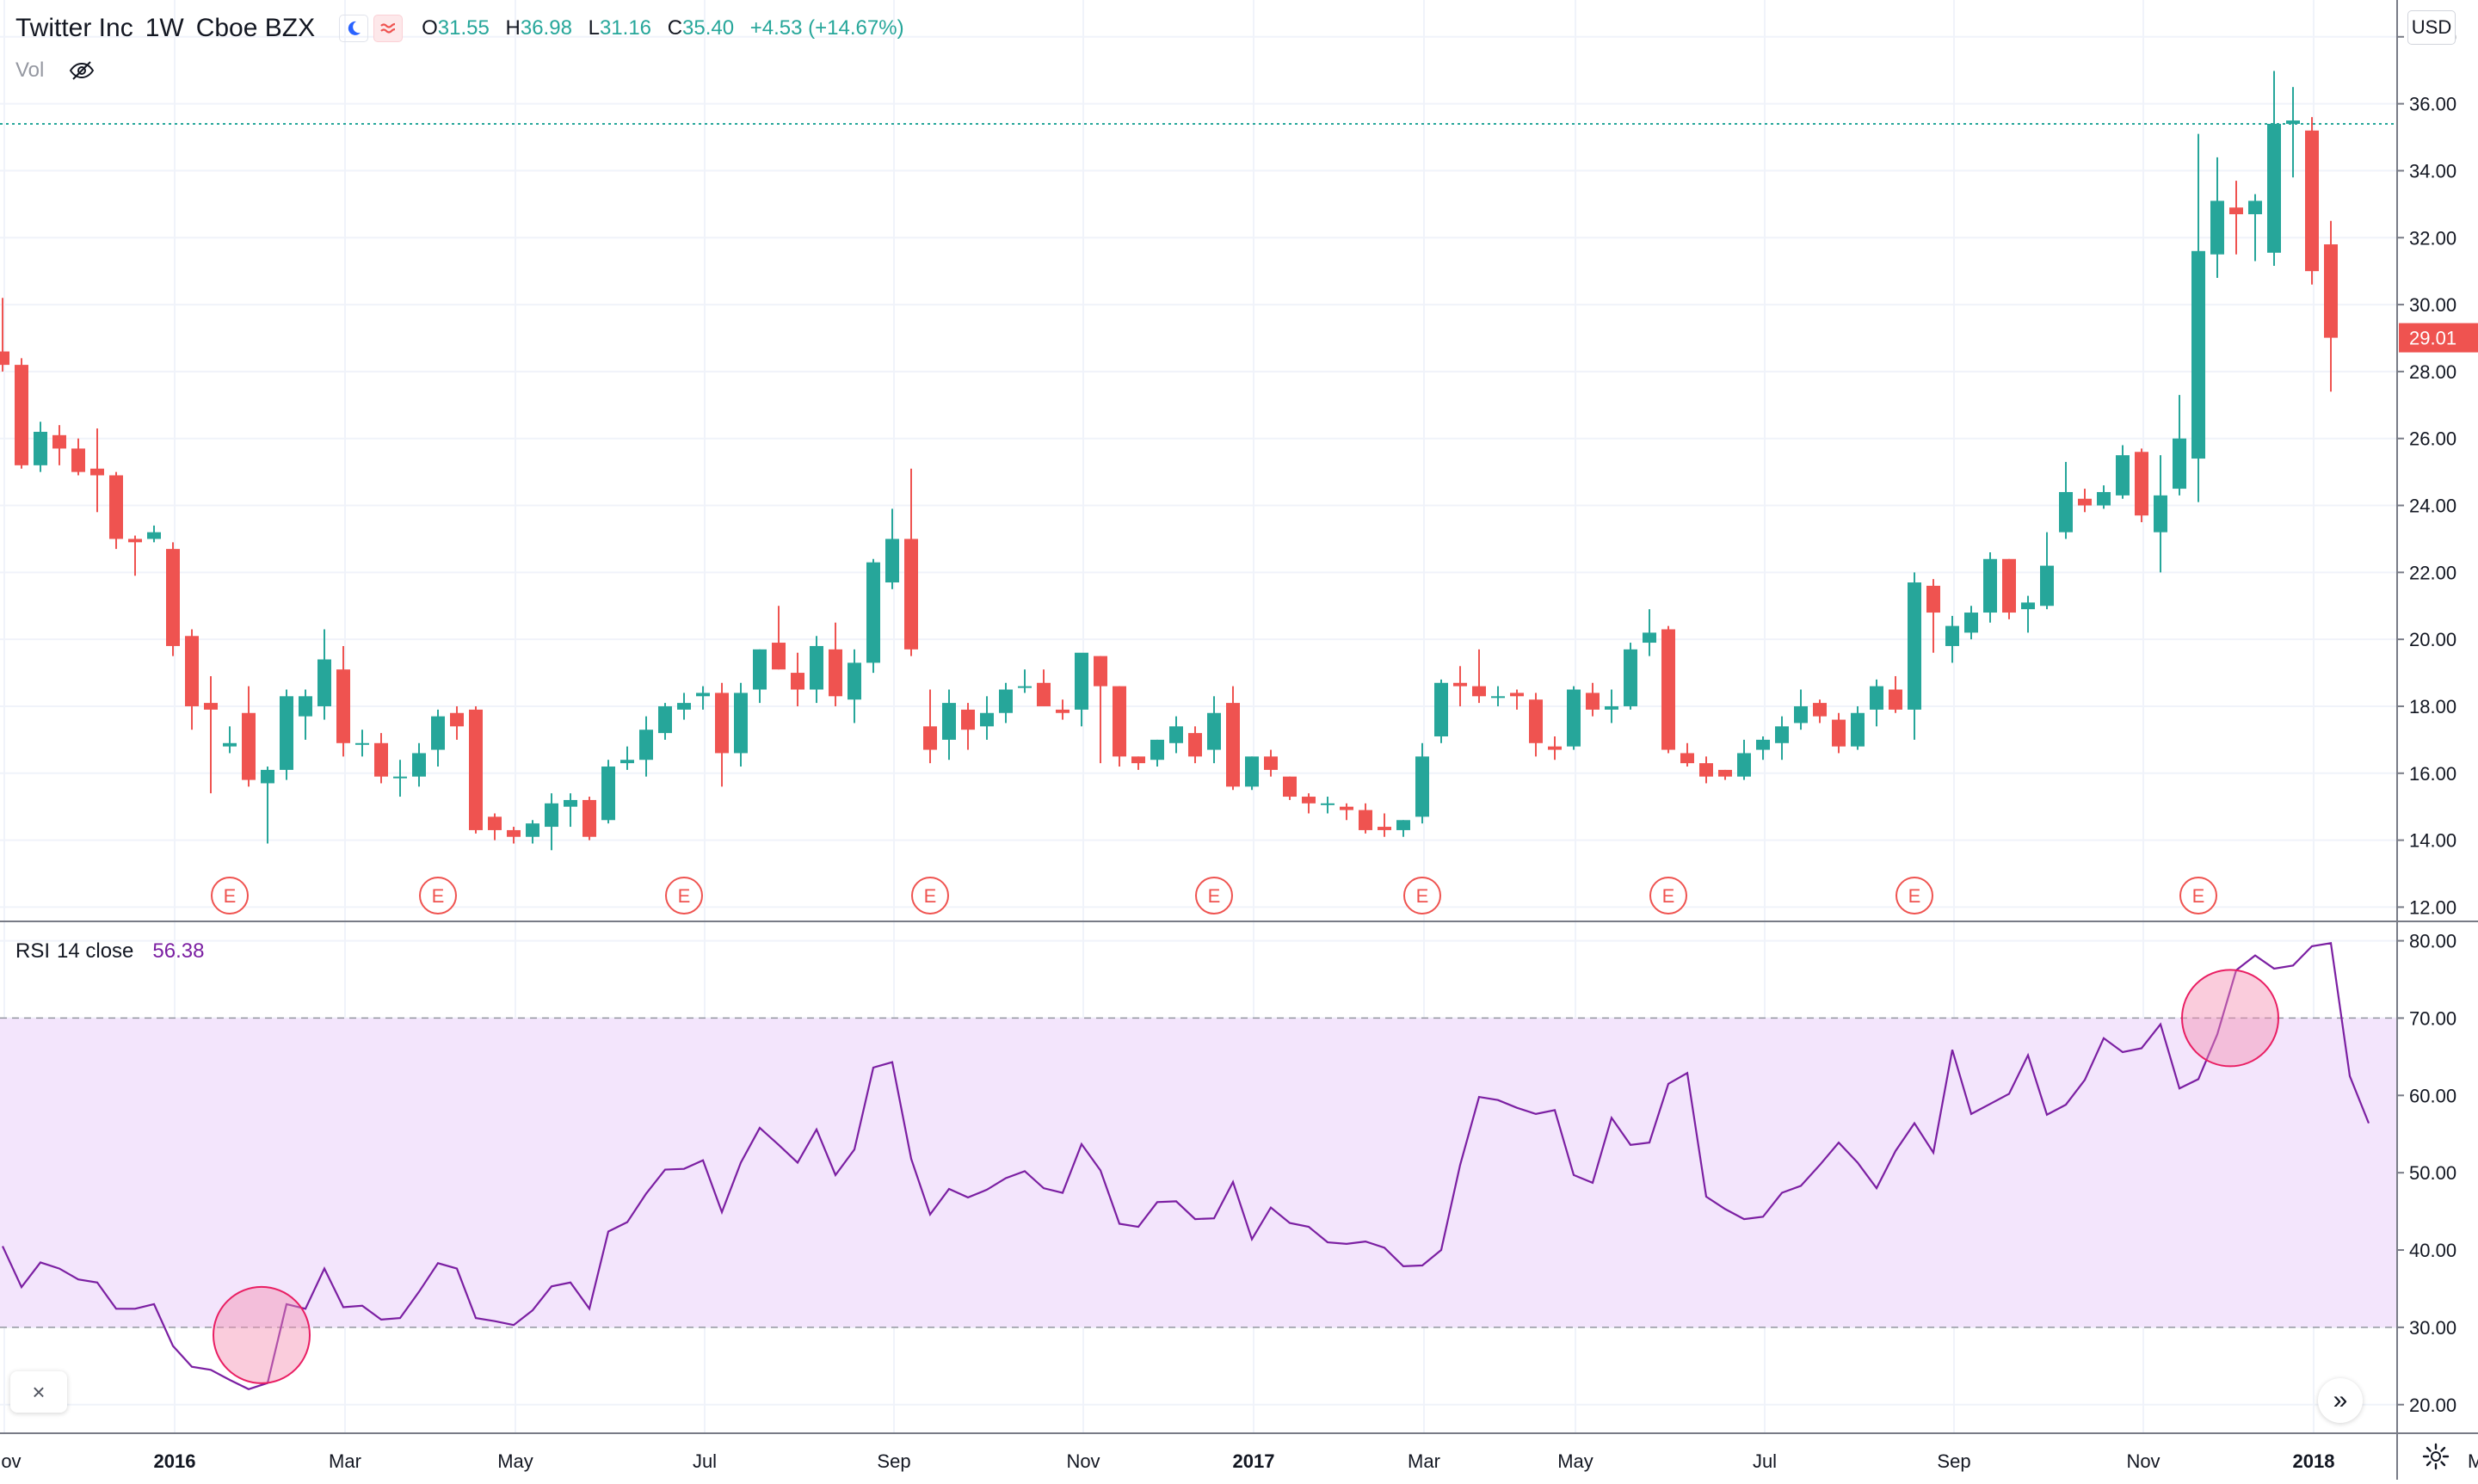  Describe the element at coordinates (2435, 1456) in the screenshot. I see `gear-icon` at that location.